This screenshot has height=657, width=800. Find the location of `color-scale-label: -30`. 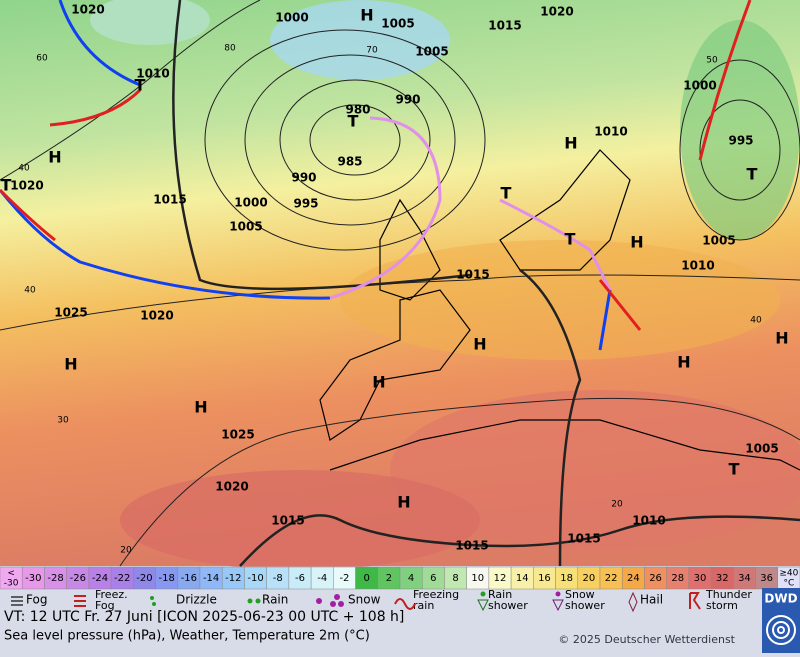

color-scale-label: -30 is located at coordinates (33, 578).